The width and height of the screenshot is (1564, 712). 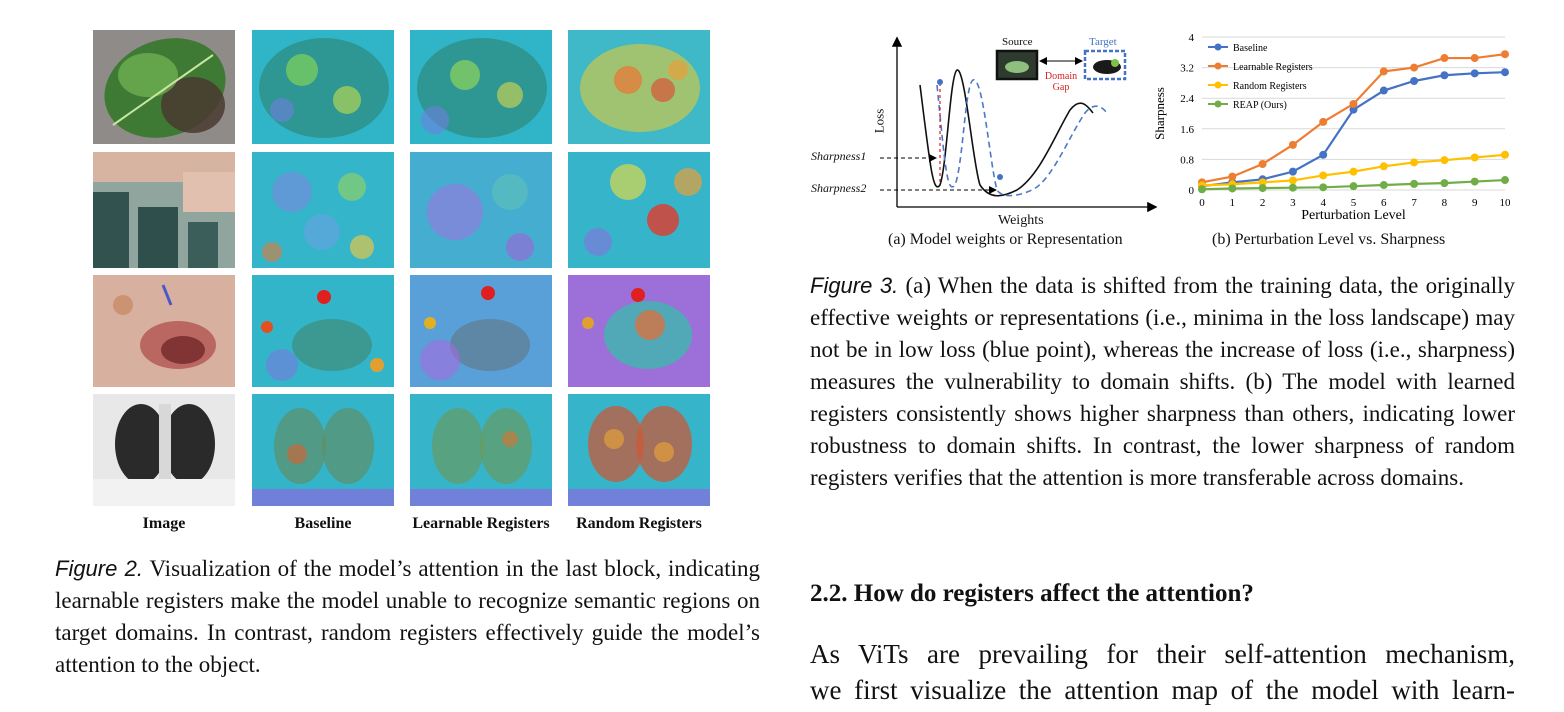 What do you see at coordinates (1192, 38) in the screenshot?
I see `y-tick-label: 4` at bounding box center [1192, 38].